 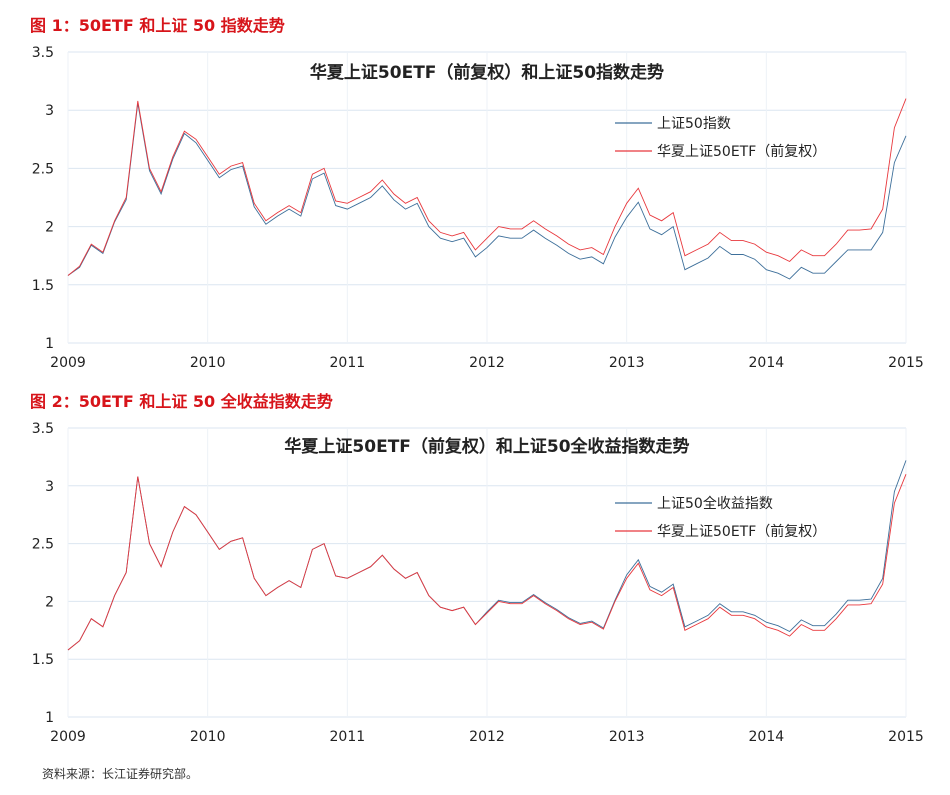 What do you see at coordinates (715, 503) in the screenshot?
I see `legend-label: 上证50全收益指数` at bounding box center [715, 503].